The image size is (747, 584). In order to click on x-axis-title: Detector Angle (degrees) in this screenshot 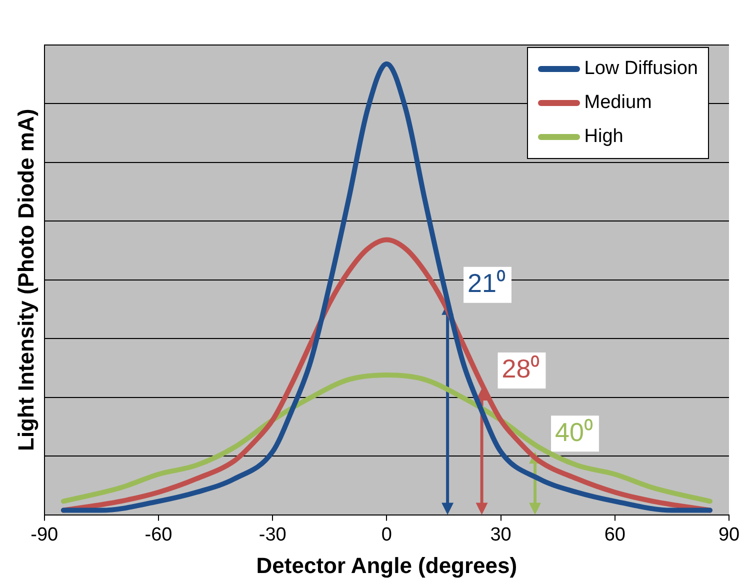, I will do `click(387, 565)`.